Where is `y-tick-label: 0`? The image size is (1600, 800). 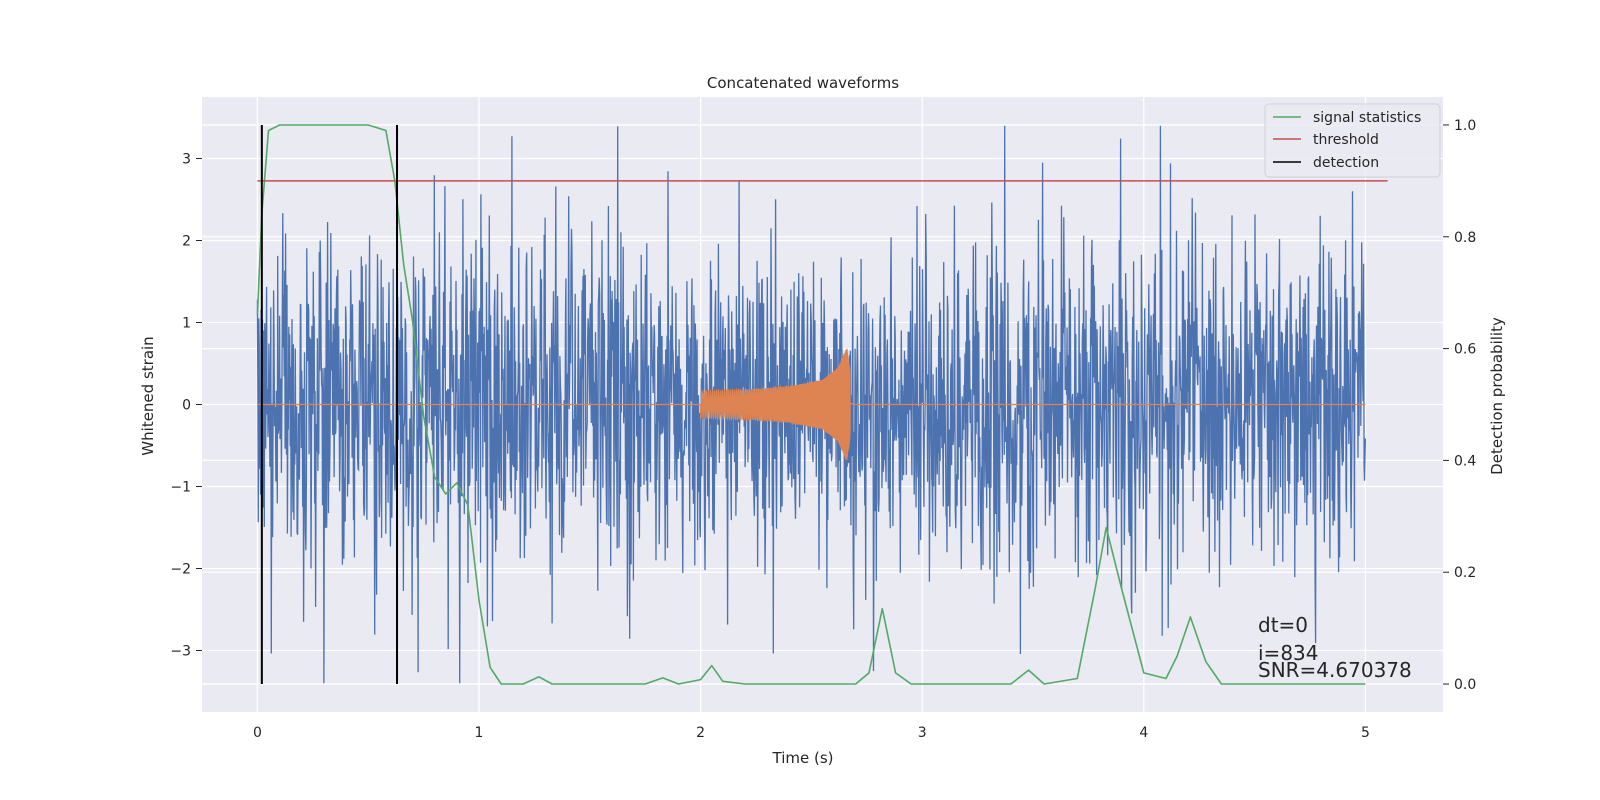 y-tick-label: 0 is located at coordinates (186, 406).